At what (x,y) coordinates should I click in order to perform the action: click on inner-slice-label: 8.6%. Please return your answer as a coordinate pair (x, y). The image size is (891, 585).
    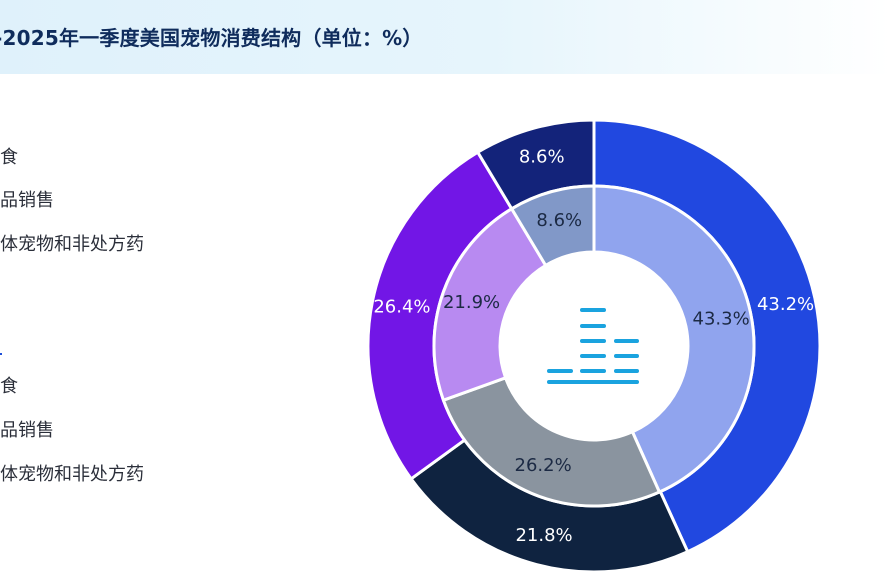
    Looking at the image, I should click on (559, 220).